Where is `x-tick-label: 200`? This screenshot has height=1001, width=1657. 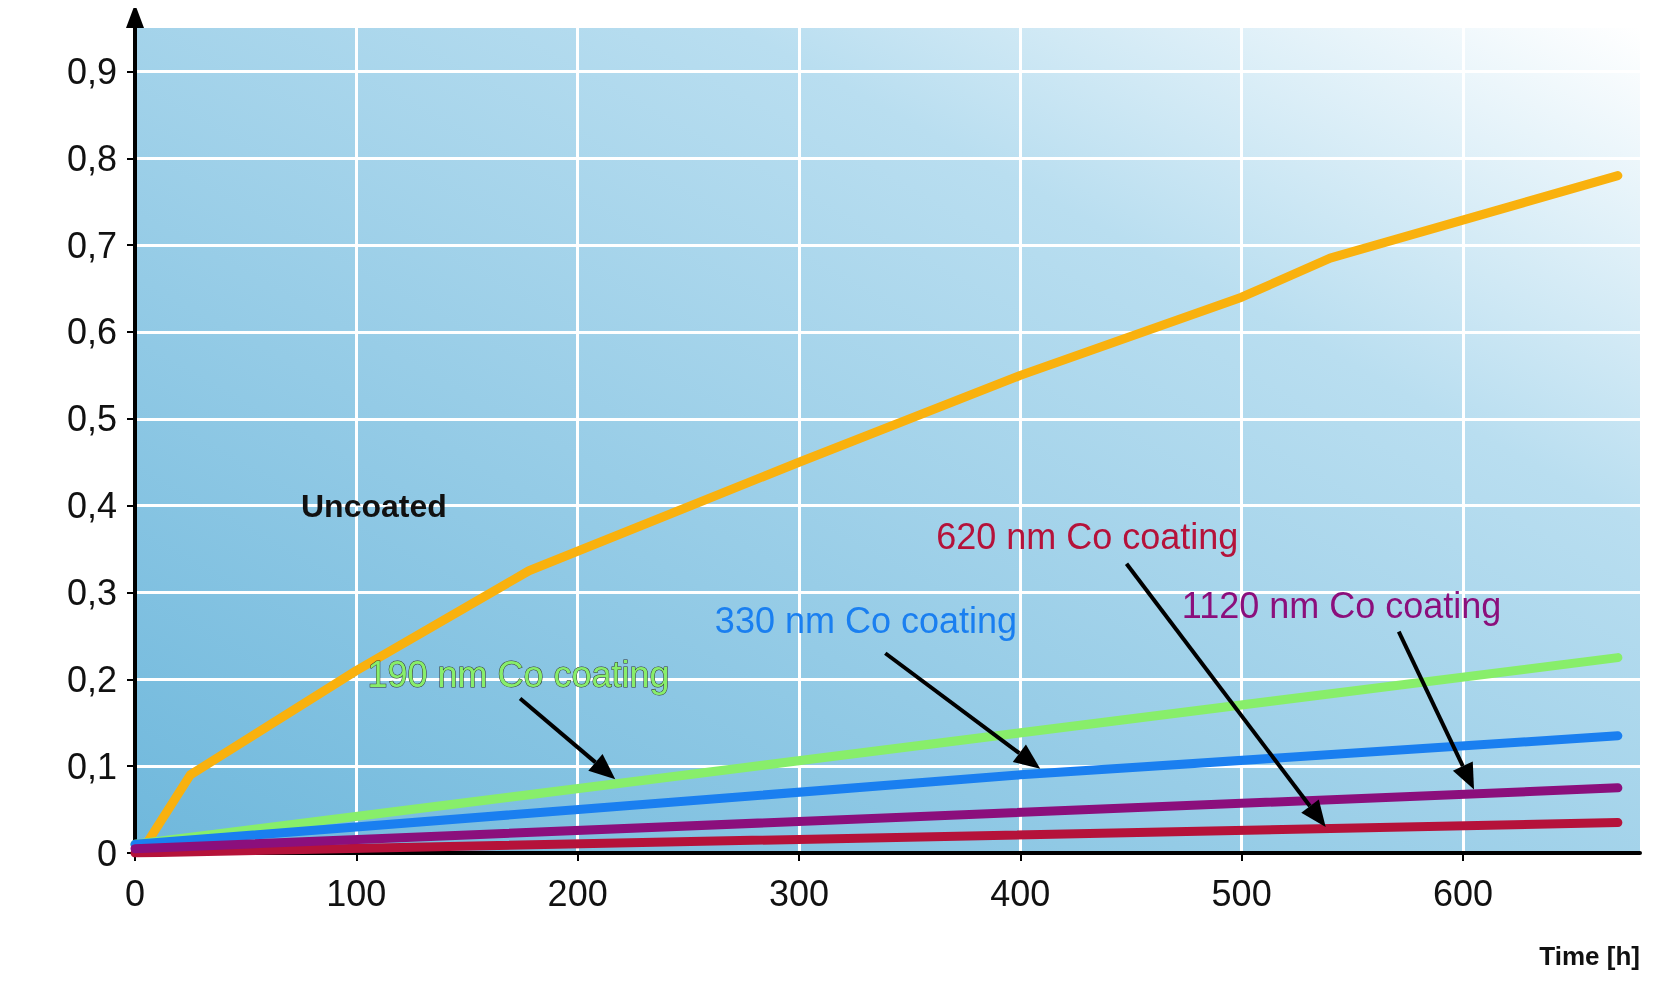
x-tick-label: 200 is located at coordinates (577, 893).